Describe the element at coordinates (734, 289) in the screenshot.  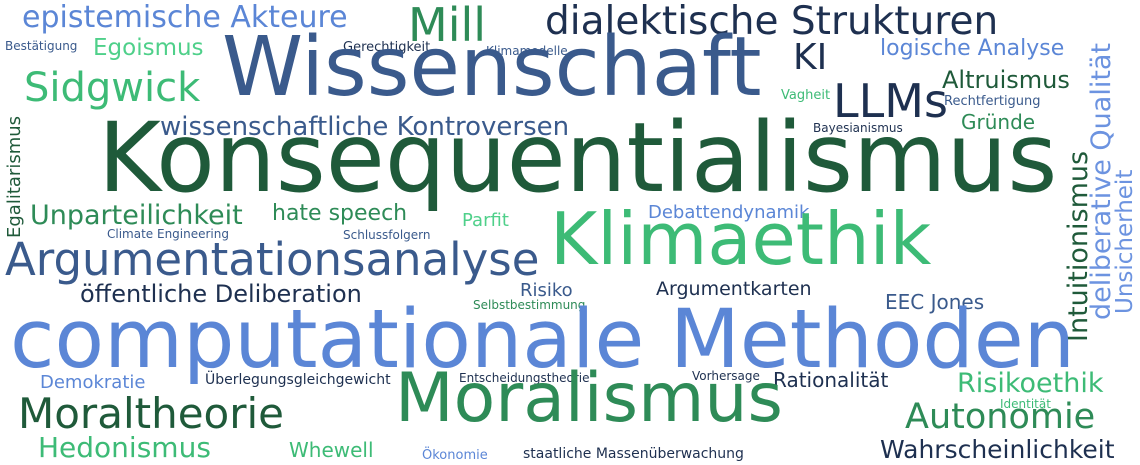
I see `word-argumentkarten: Argumentkarten` at that location.